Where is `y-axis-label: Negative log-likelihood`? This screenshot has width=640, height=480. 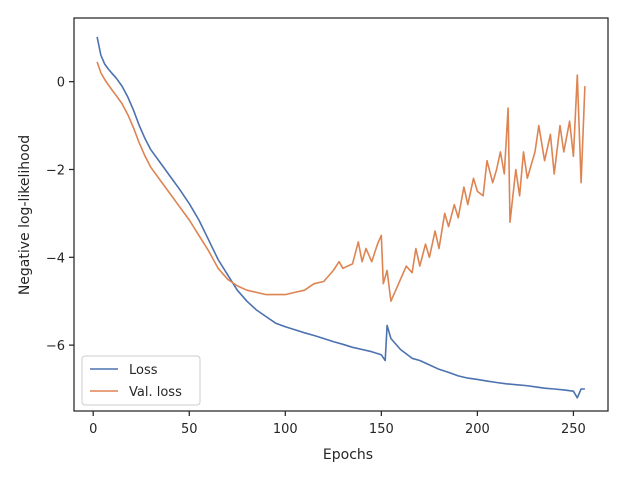
y-axis-label: Negative log-likelihood is located at coordinates (25, 215).